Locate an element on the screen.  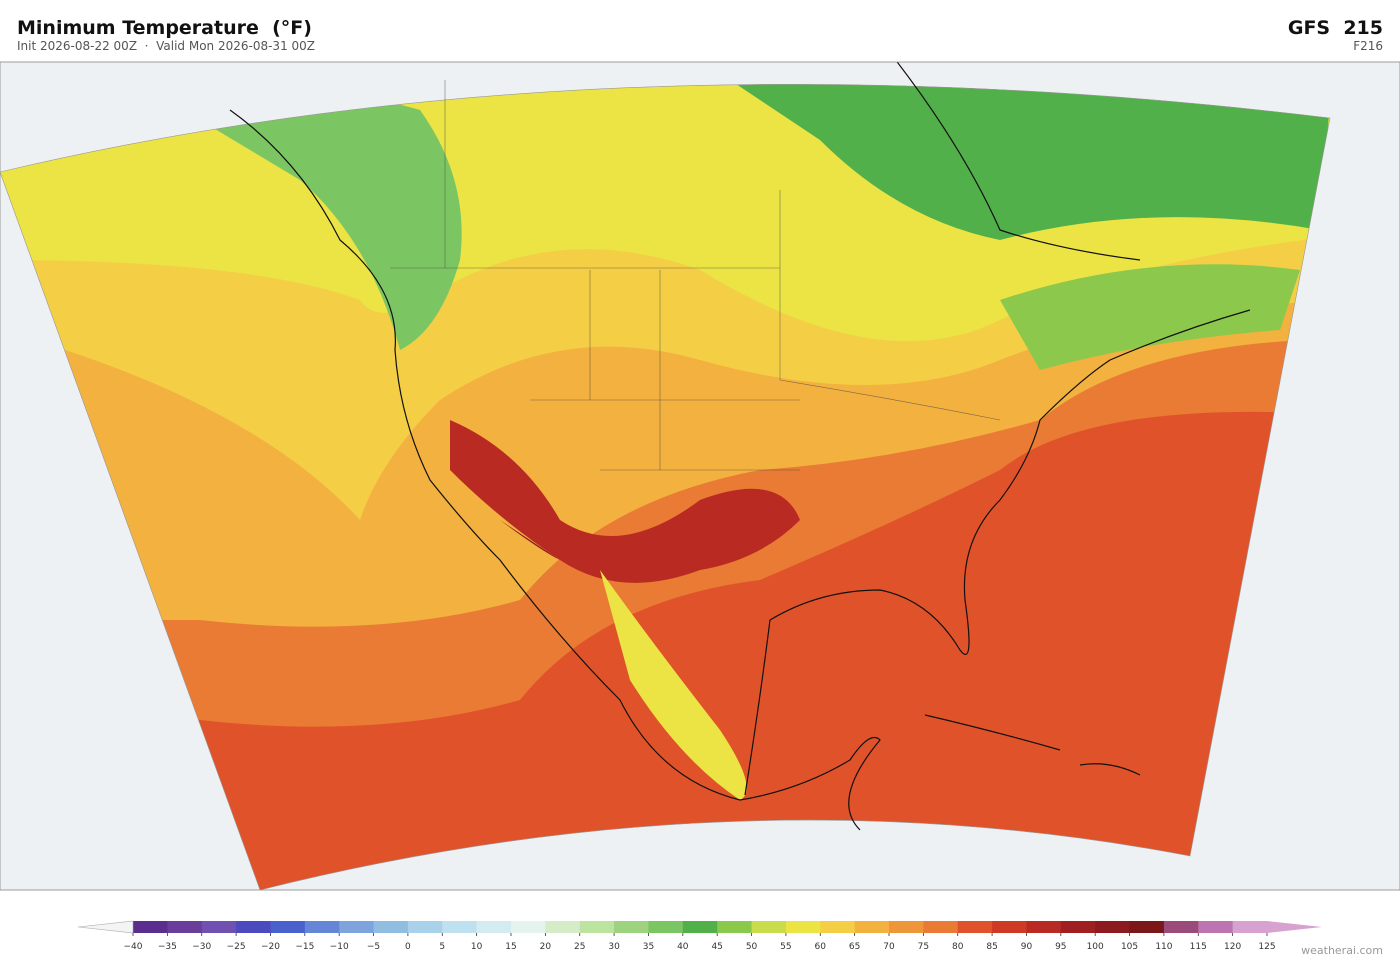
colorbar-tick-label: 20 is located at coordinates (546, 947).